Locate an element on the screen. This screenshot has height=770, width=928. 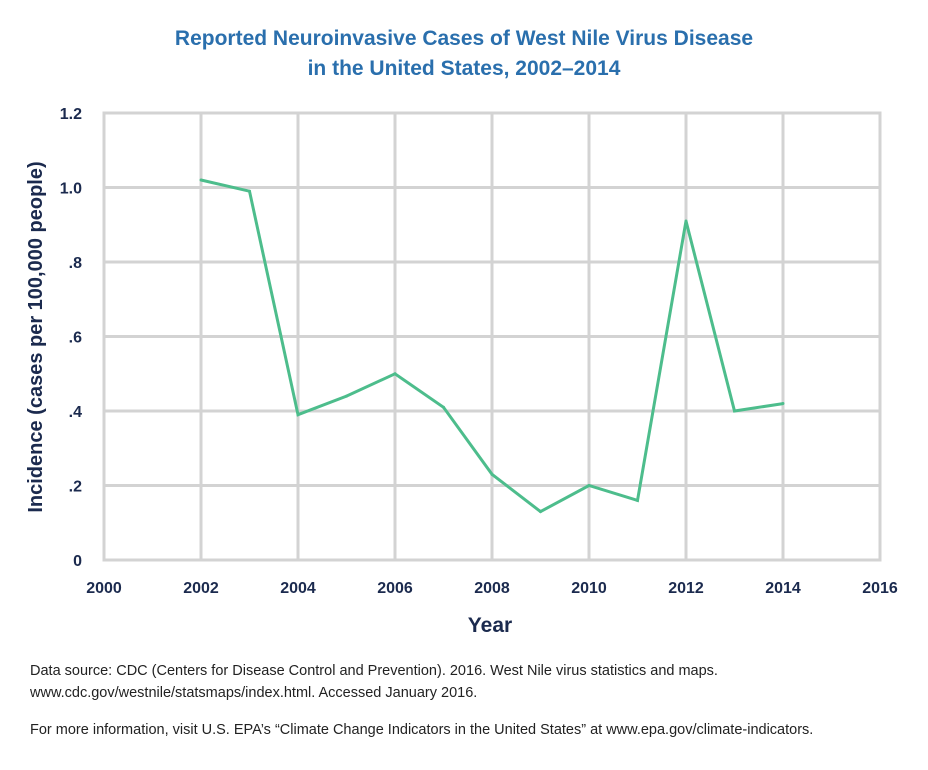
y-tick-label: .8 is located at coordinates (75, 263).